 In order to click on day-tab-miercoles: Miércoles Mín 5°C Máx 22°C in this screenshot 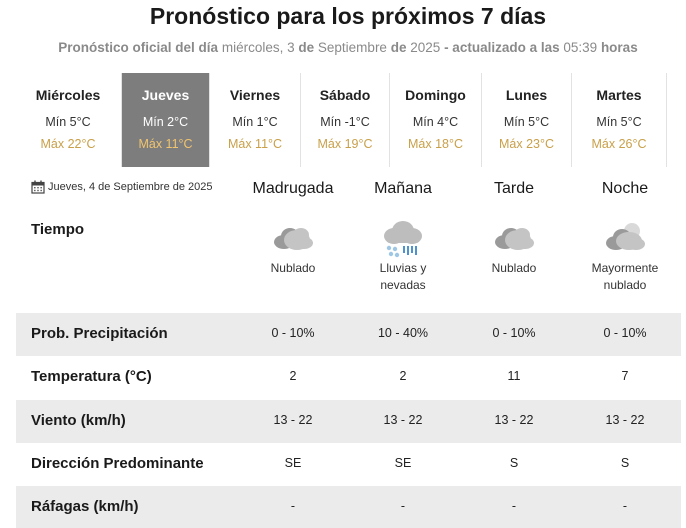, I will do `click(68, 120)`.